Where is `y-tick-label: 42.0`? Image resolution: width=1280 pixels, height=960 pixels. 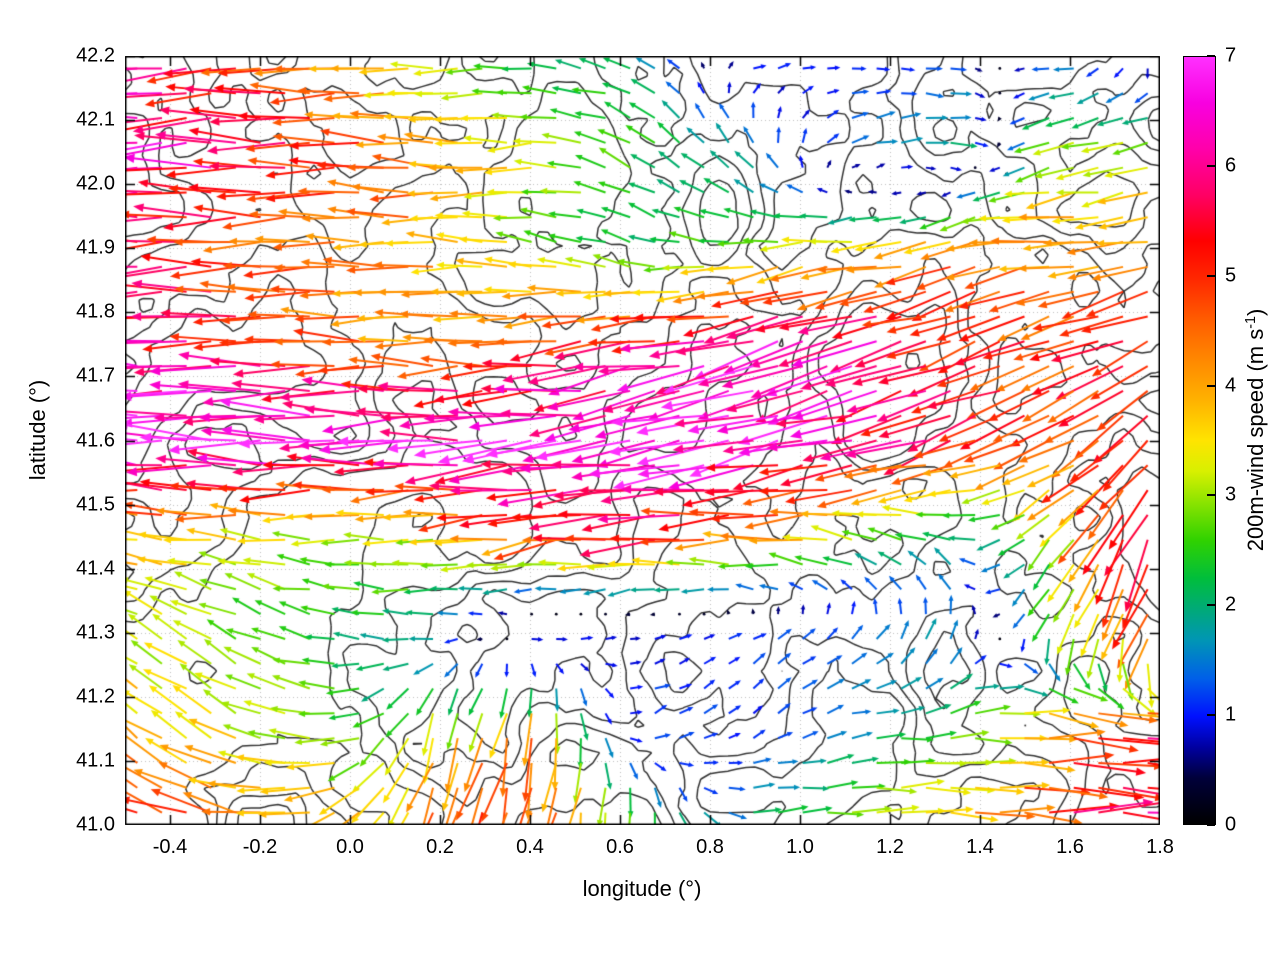
y-tick-label: 42.0 is located at coordinates (95, 183).